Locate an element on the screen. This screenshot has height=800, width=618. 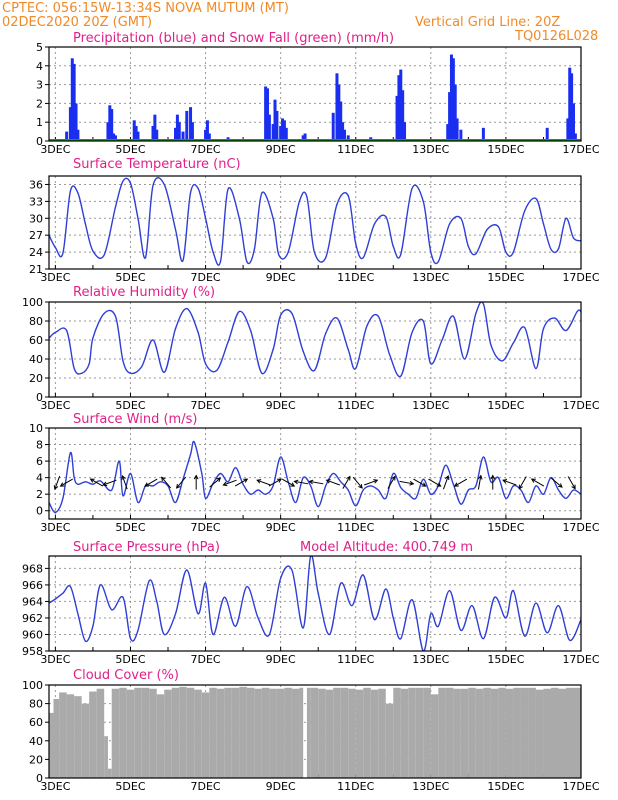
y-tick-label: 0 is located at coordinates (39, 511).